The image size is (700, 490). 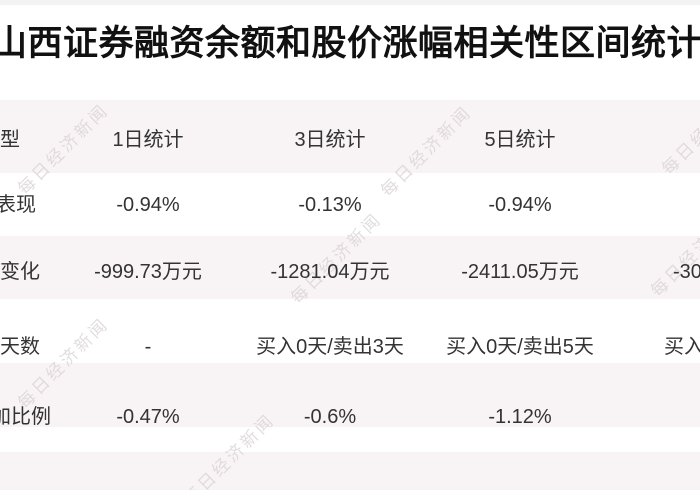 I want to click on row-band-change, so click(x=350, y=267).